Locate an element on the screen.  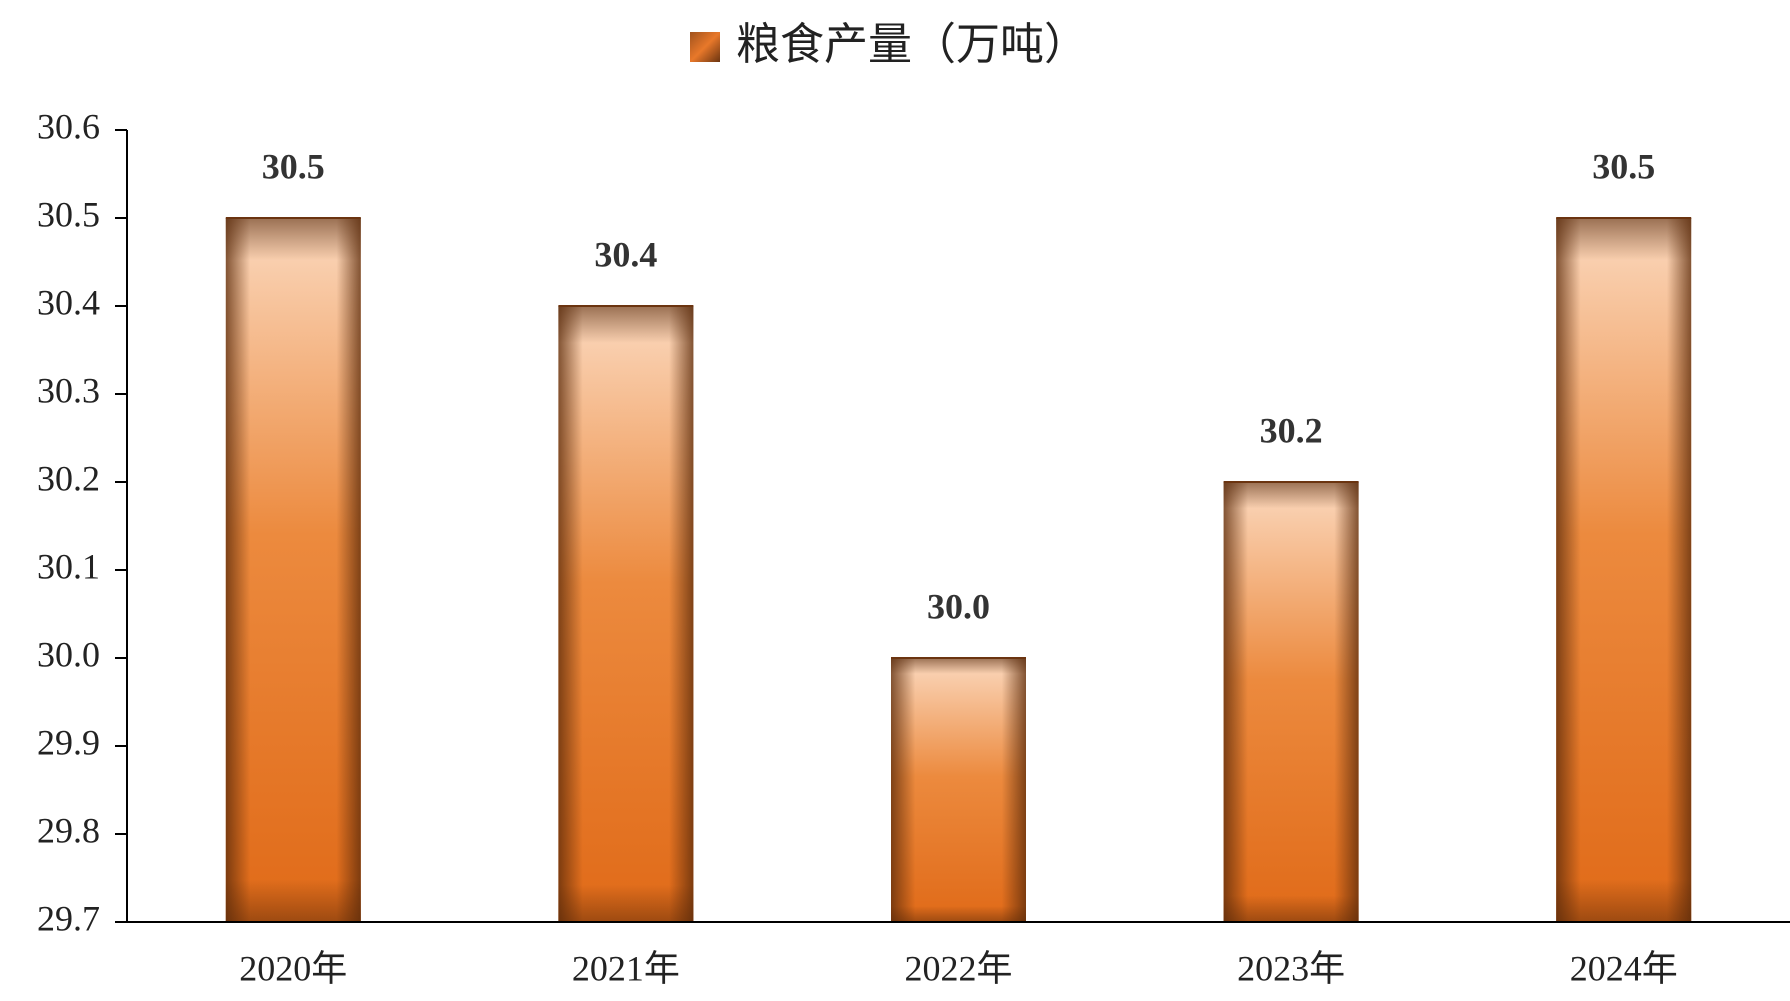
y-tick-label: 29.8 is located at coordinates (68, 830).